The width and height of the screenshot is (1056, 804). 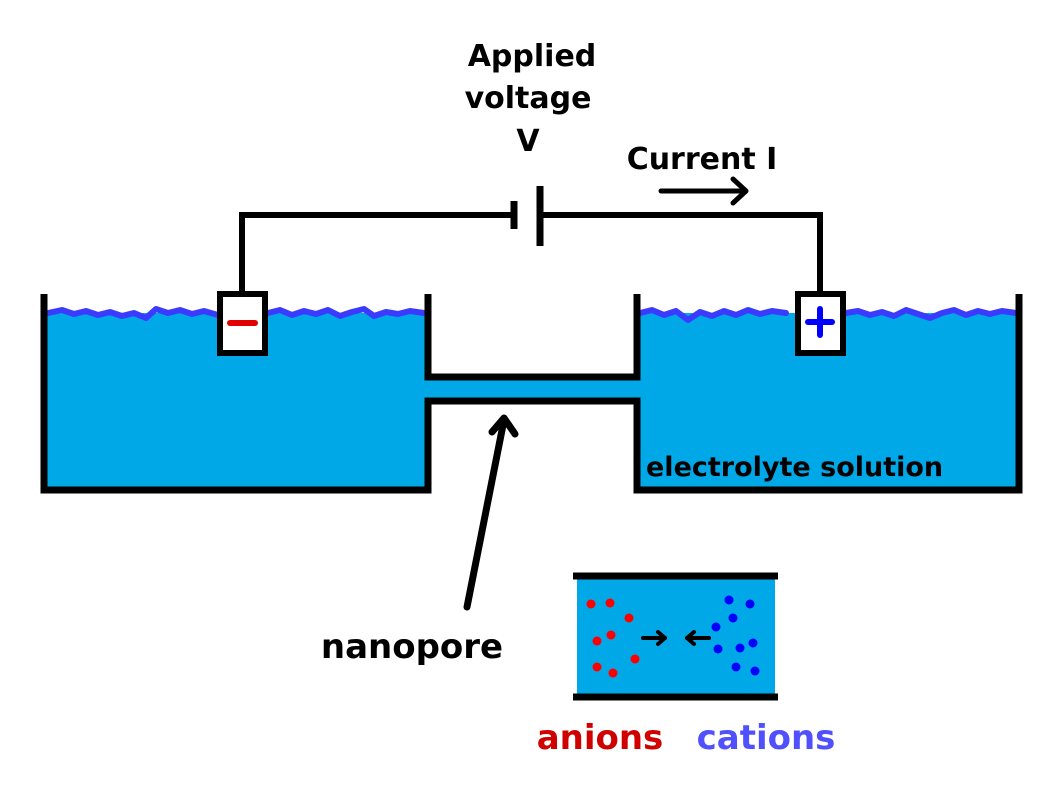 I want to click on right-wire, so click(x=681, y=253).